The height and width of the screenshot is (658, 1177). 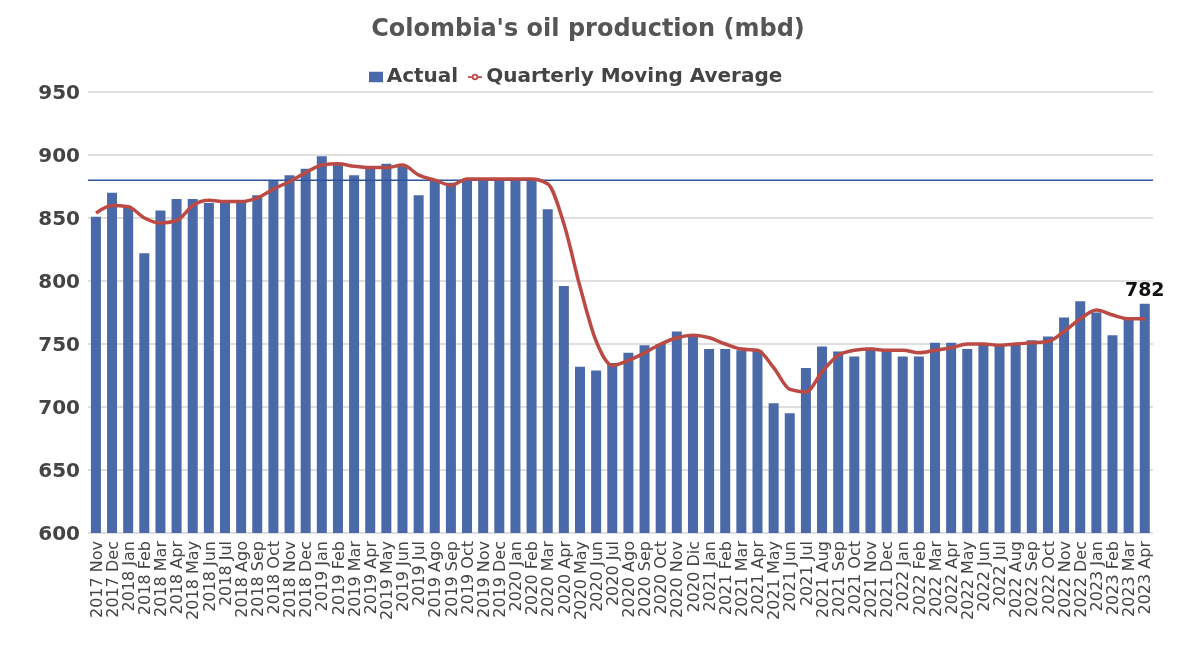 I want to click on y-tick-label: 900, so click(x=59, y=155).